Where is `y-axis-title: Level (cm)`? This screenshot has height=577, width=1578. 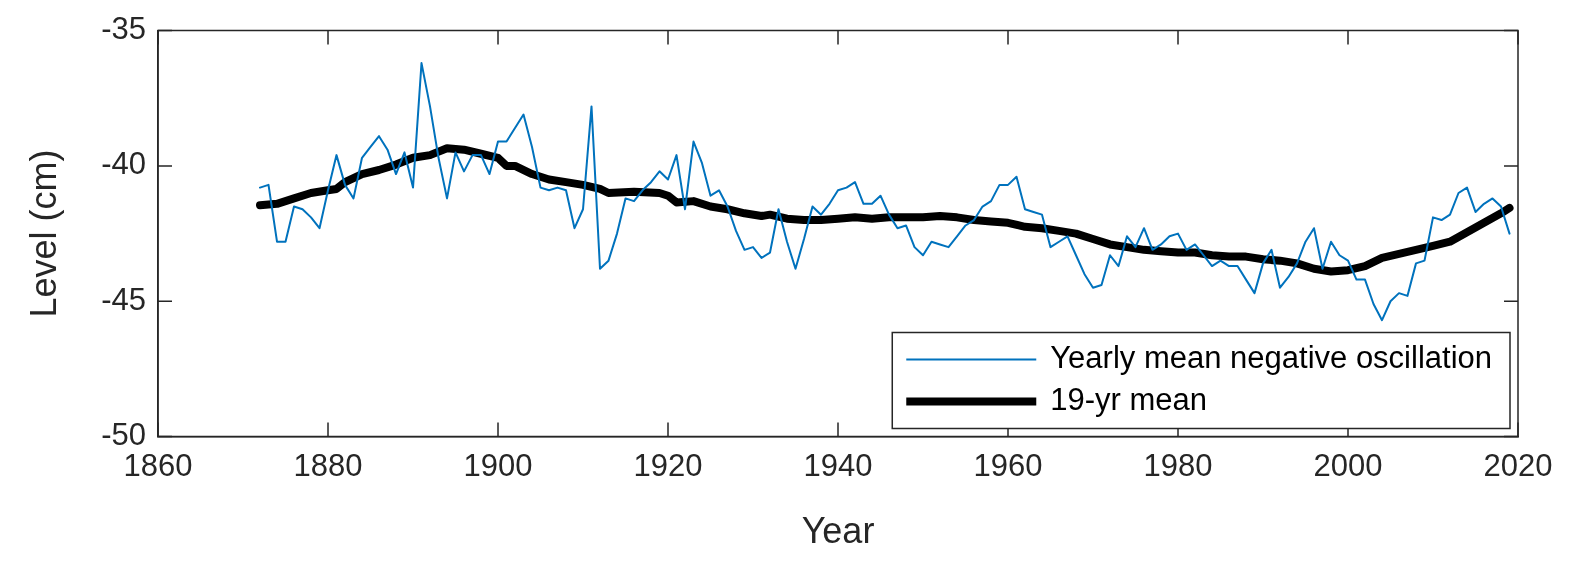 y-axis-title: Level (cm) is located at coordinates (43, 233).